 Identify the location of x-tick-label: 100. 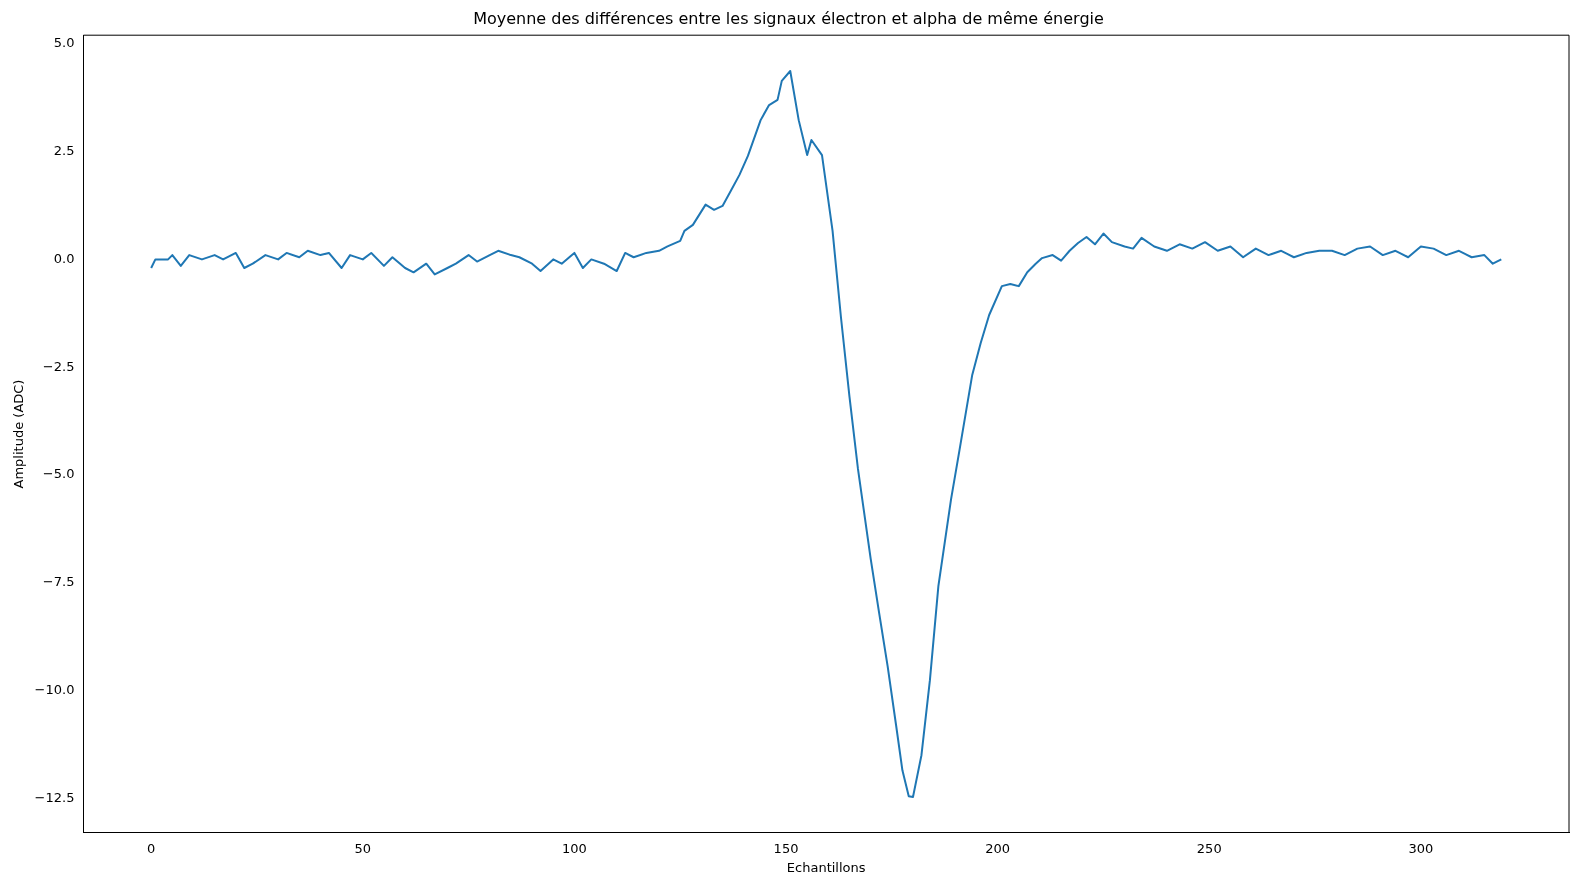
(574, 848).